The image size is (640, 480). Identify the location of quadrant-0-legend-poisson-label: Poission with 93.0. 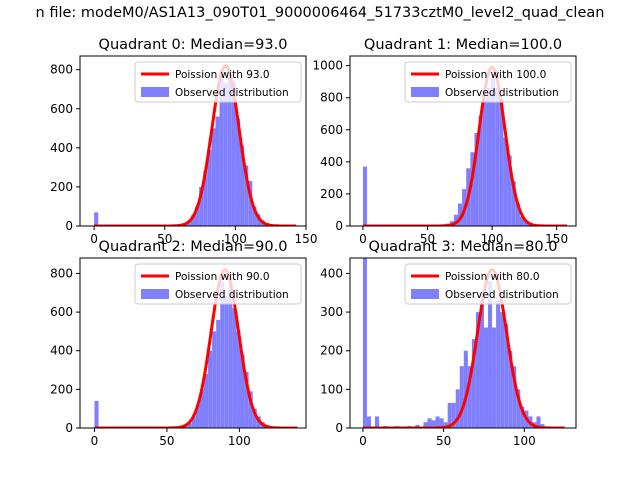
(222, 75).